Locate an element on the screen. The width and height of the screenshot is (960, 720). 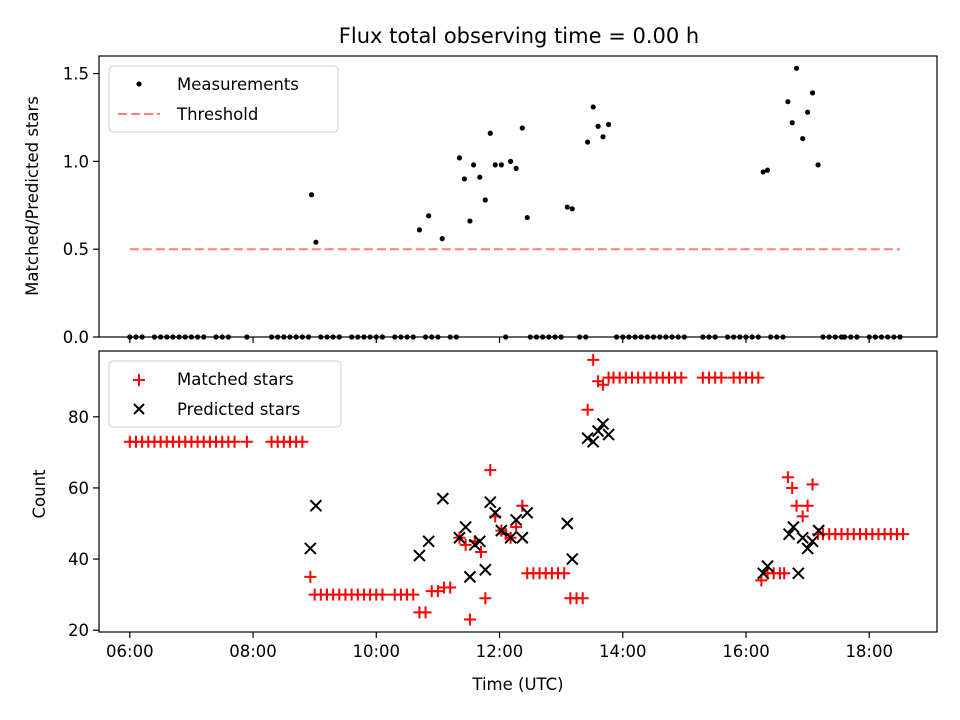
top-y-tick-label: 0.5 is located at coordinates (76, 249).